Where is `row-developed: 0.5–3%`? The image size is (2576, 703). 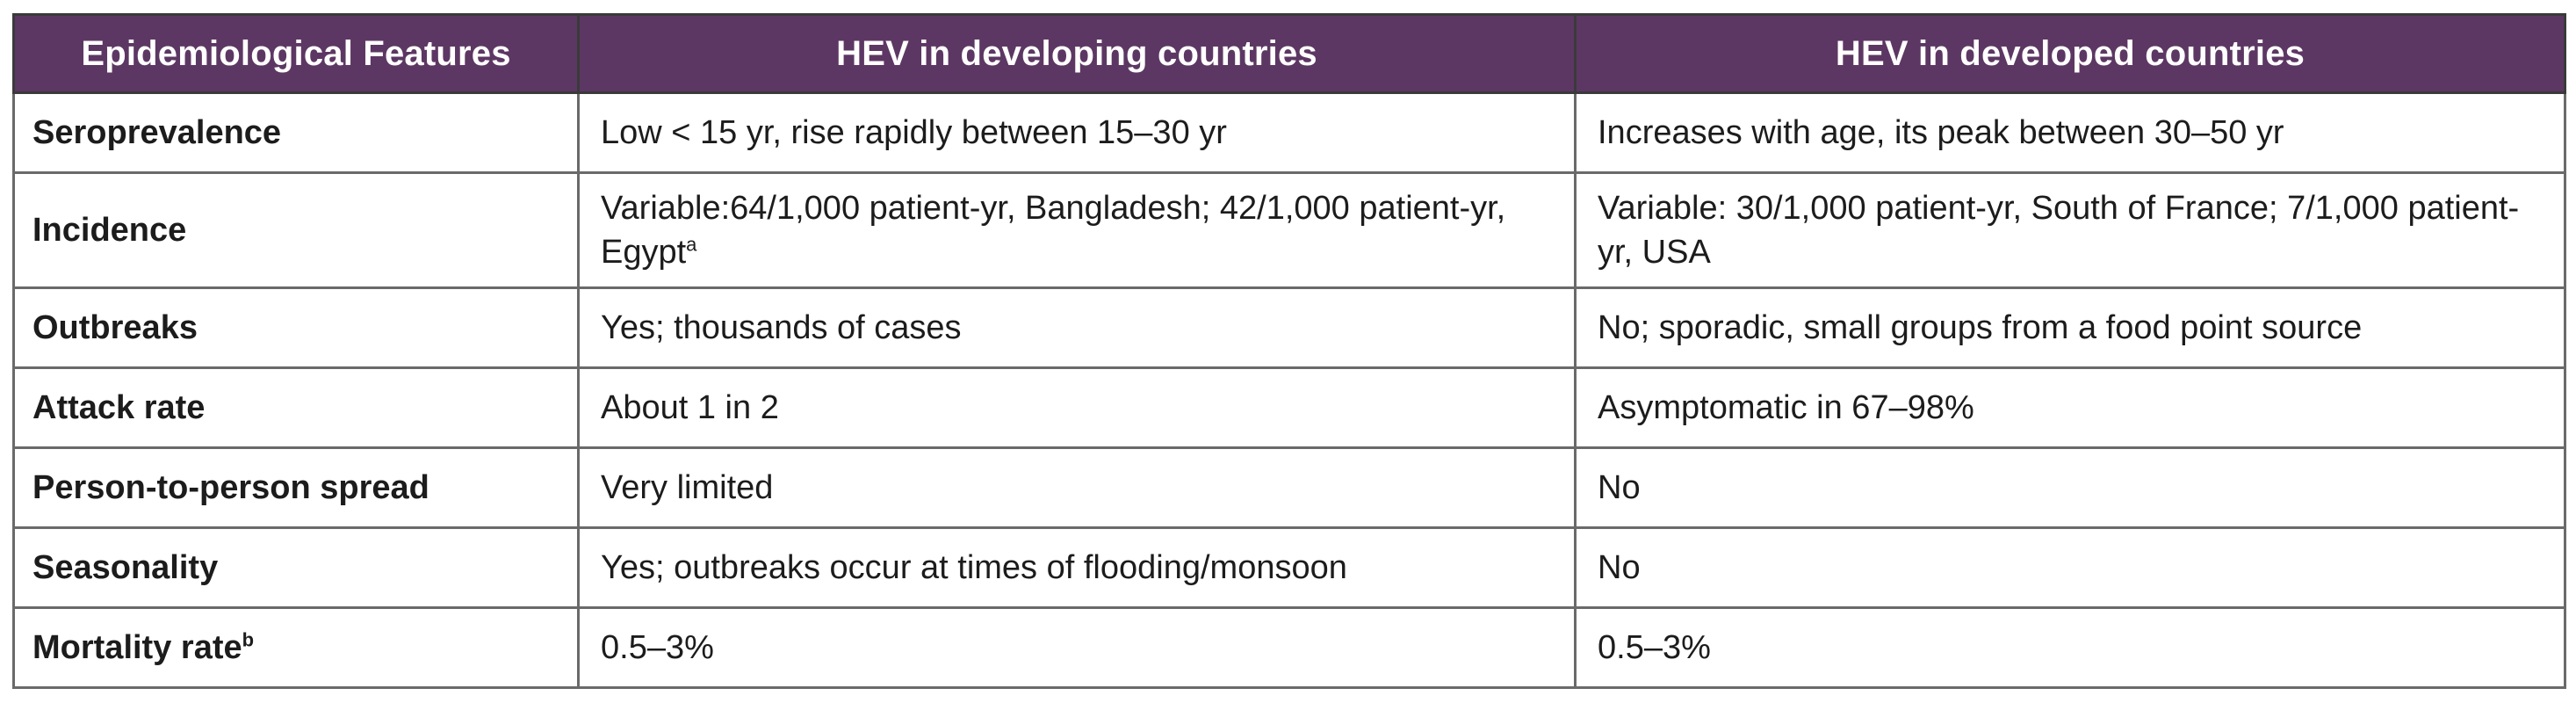
row-developed: 0.5–3% is located at coordinates (2070, 647).